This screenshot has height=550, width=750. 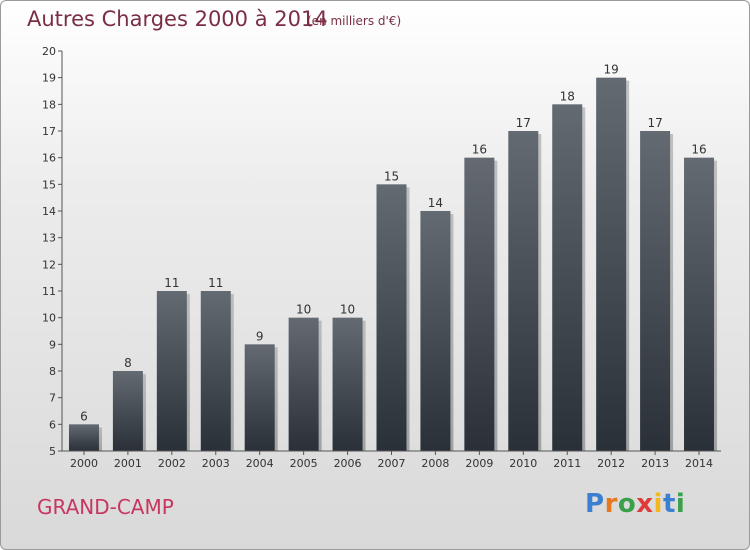 What do you see at coordinates (391, 176) in the screenshot?
I see `bar-value-label: 15` at bounding box center [391, 176].